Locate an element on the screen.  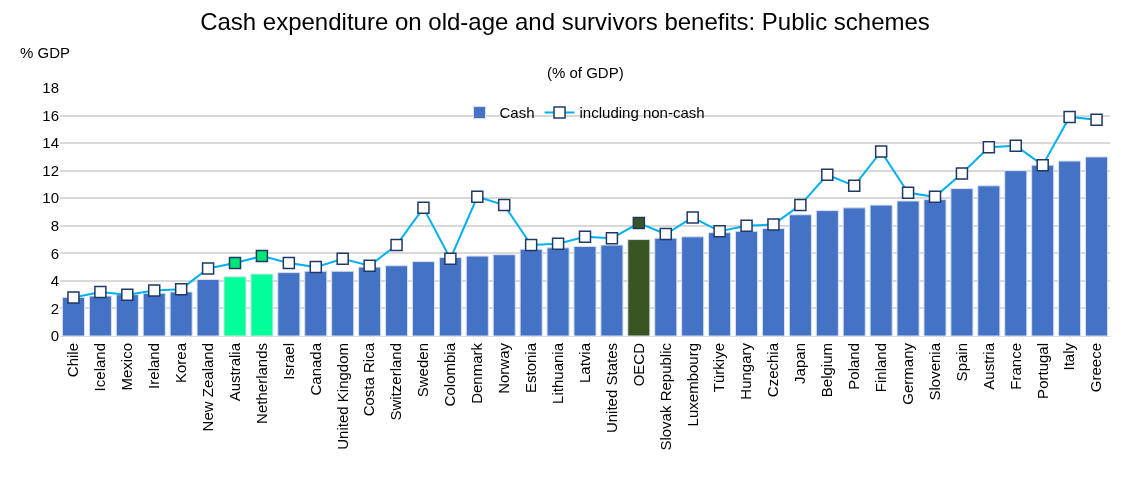
x-tick-label: Canada is located at coordinates (315, 369).